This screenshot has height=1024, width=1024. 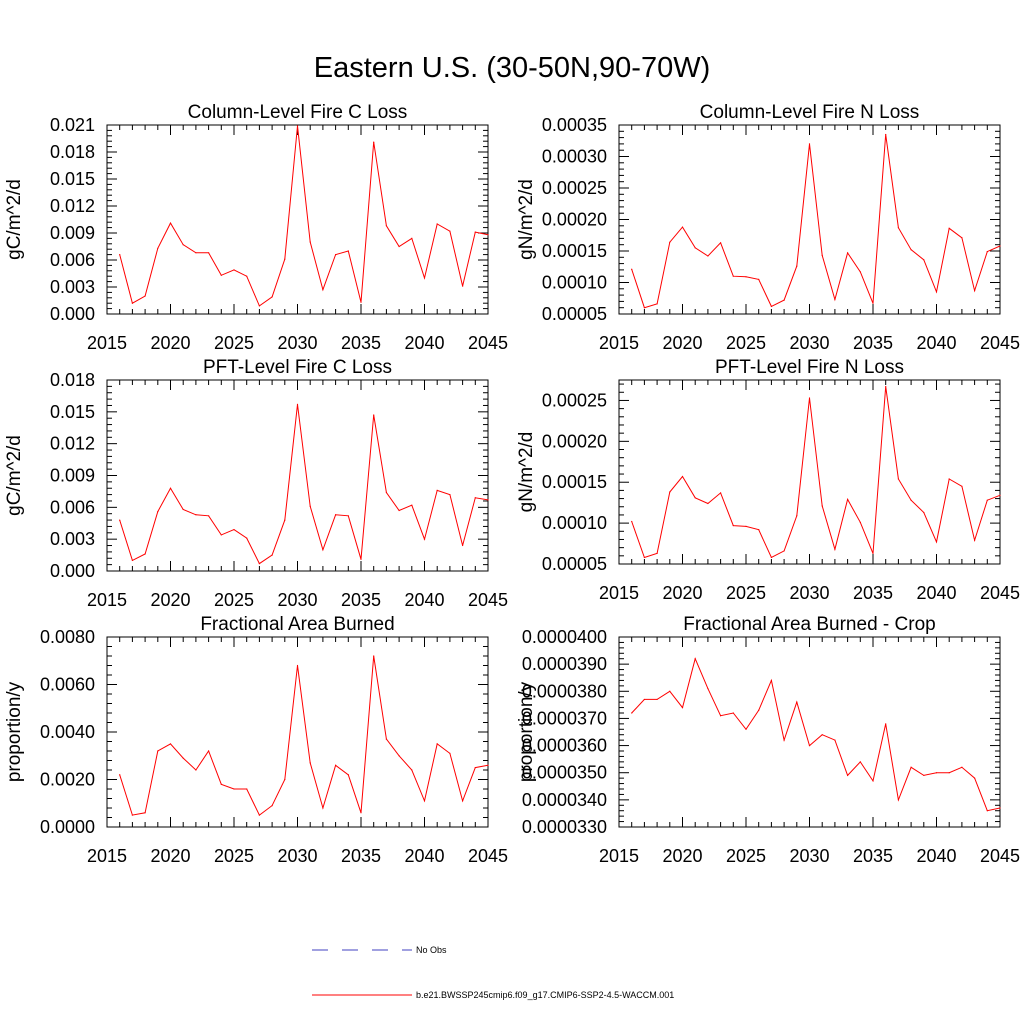 What do you see at coordinates (431, 950) in the screenshot?
I see `legend-obs-label: No Obs` at bounding box center [431, 950].